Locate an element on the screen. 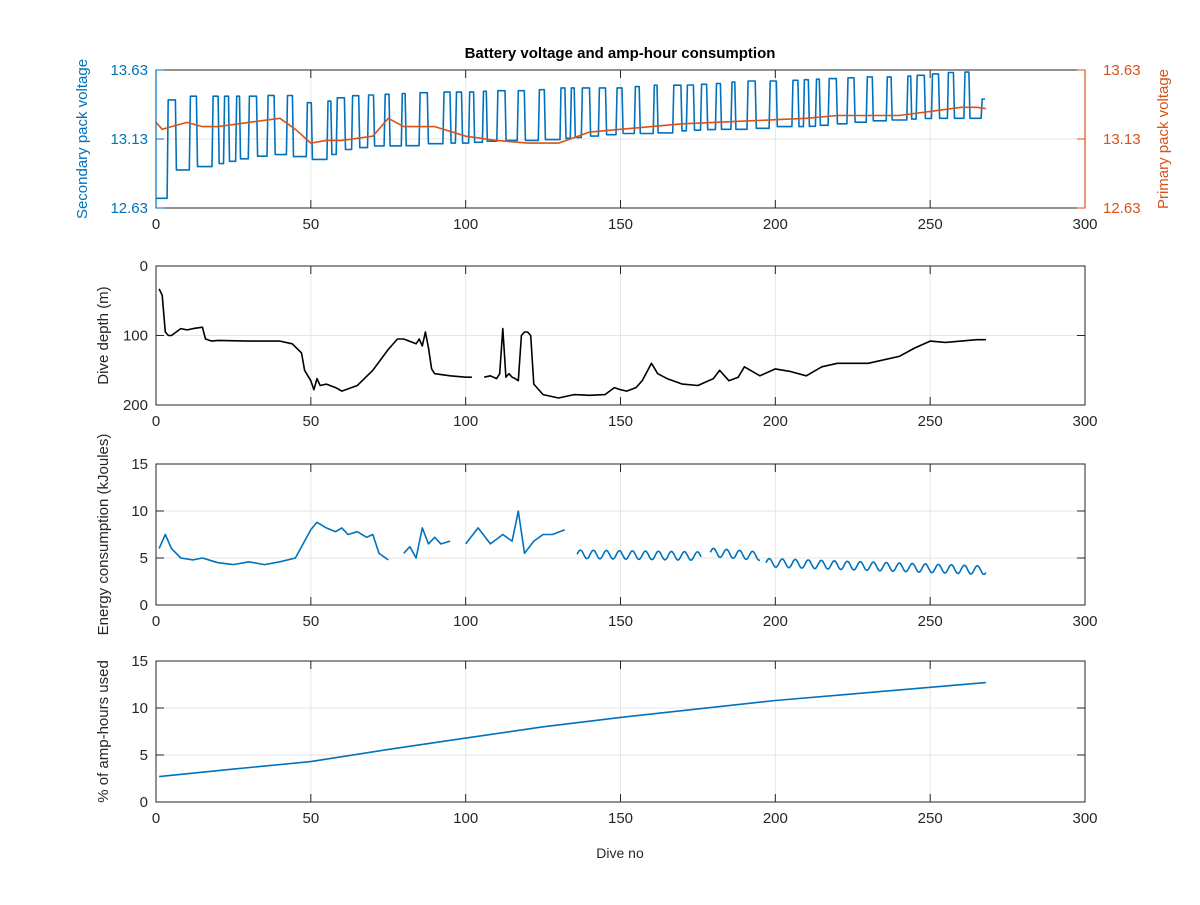 Image resolution: width=1200 pixels, height=905 pixels. y-right-tick-label: 13.63 is located at coordinates (1122, 70).